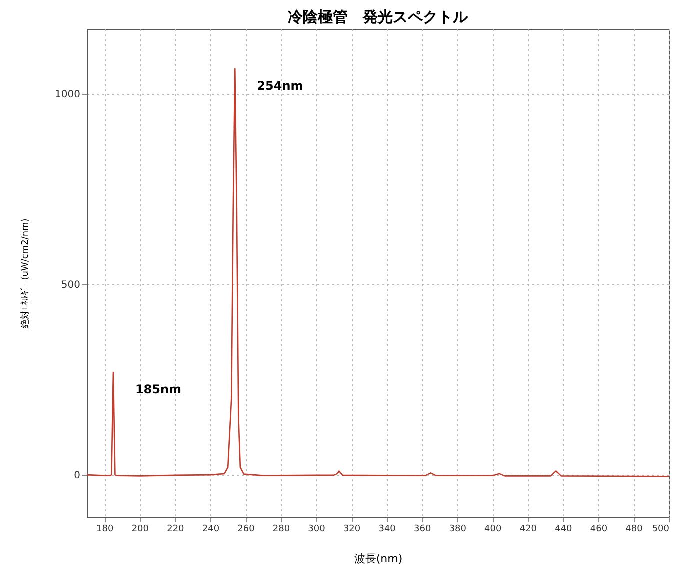 The height and width of the screenshot is (579, 700). I want to click on x-tick-label: 420, so click(529, 529).